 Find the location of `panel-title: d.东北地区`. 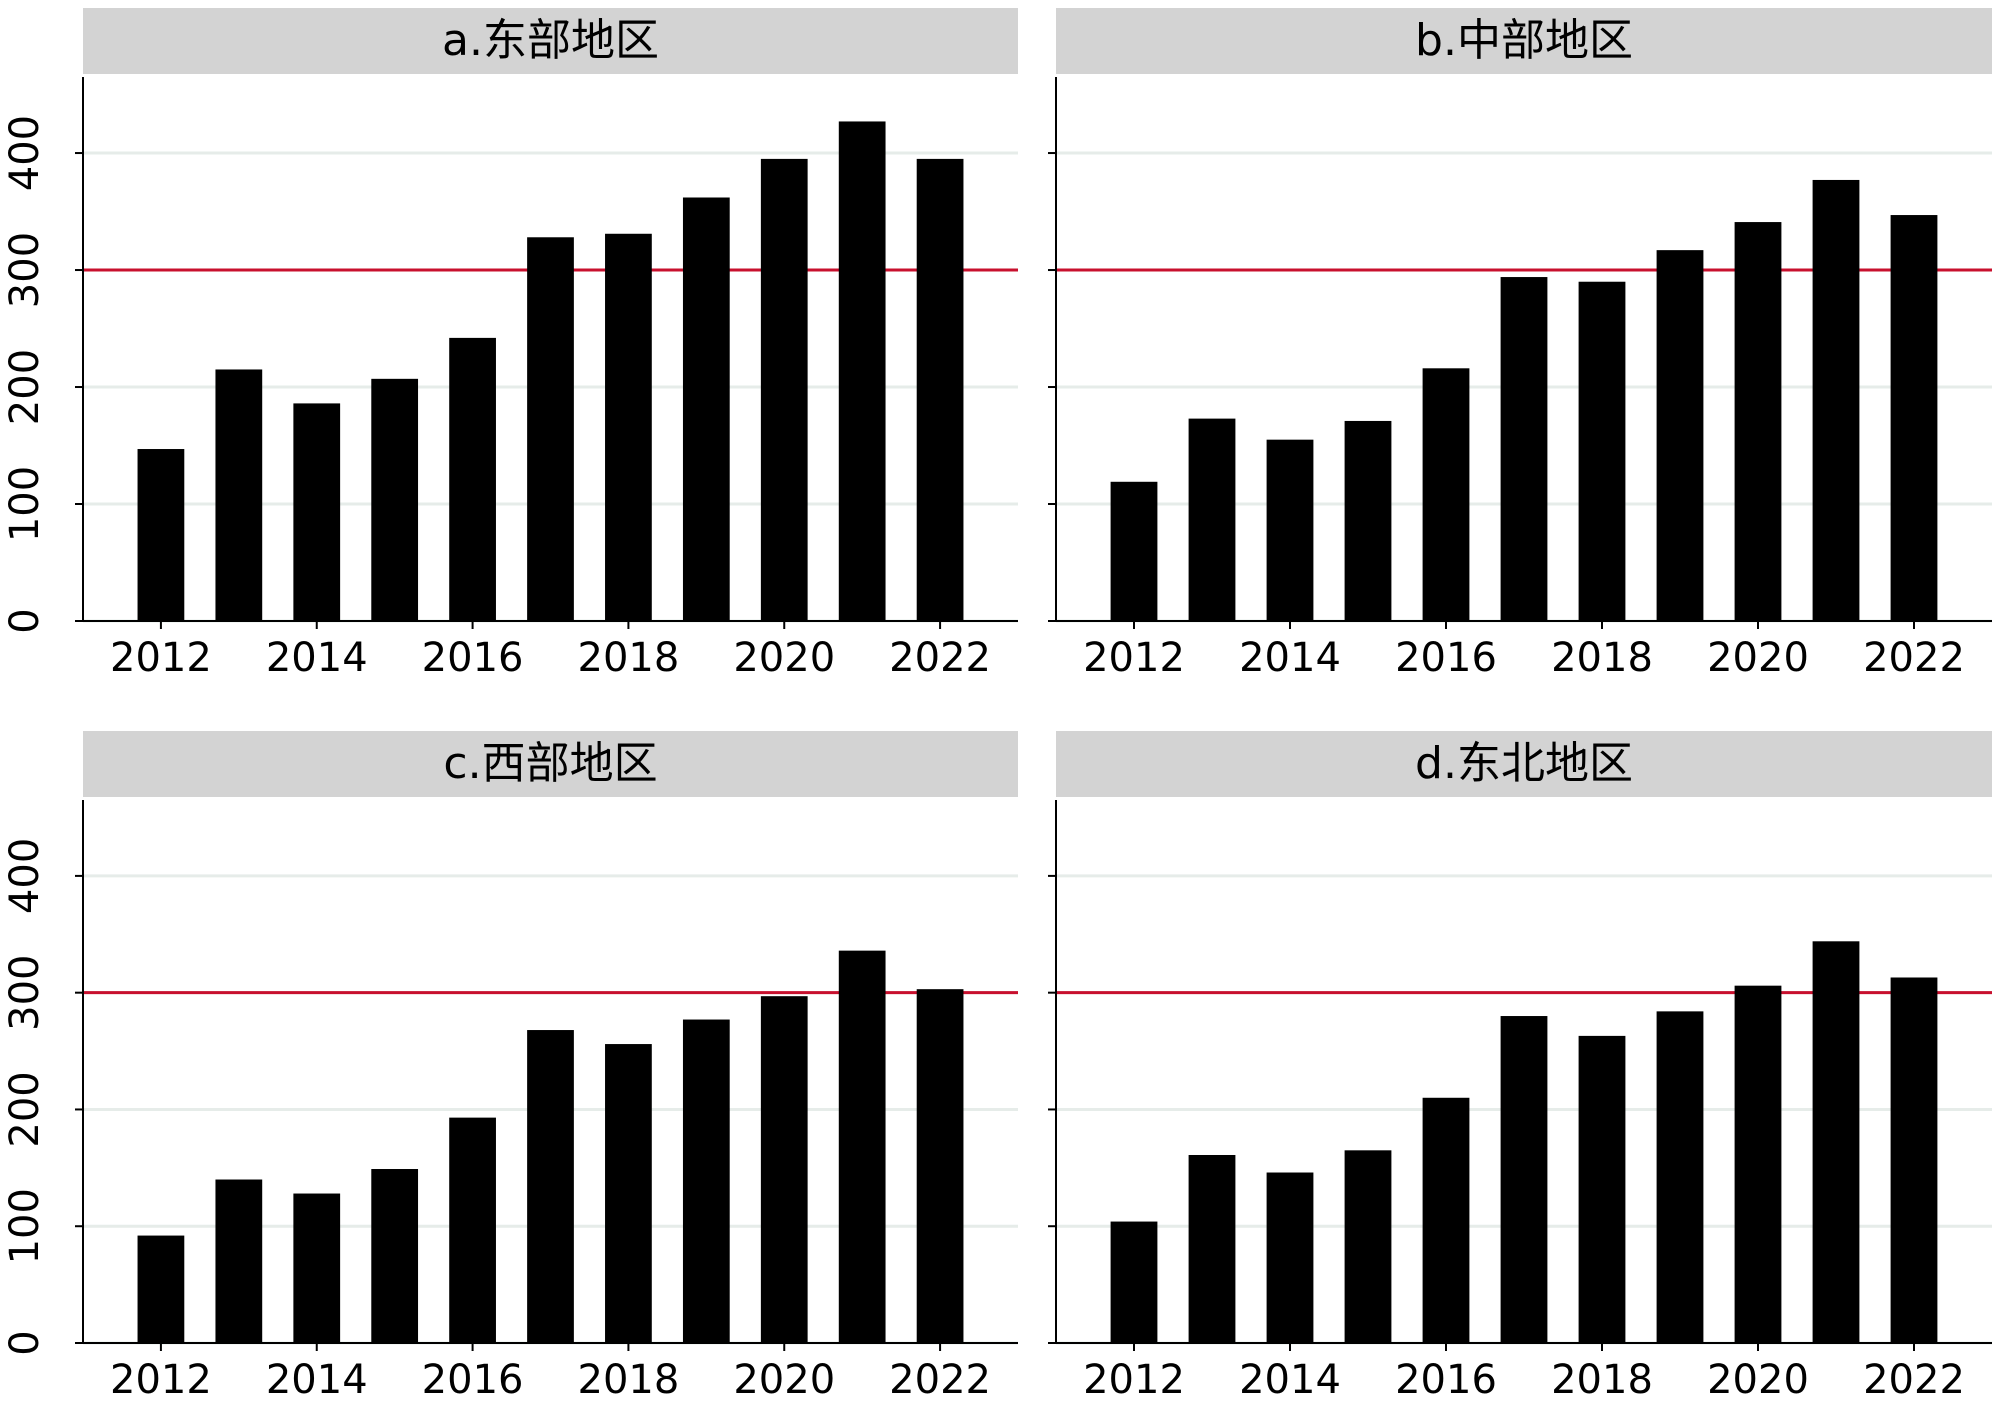

panel-title: d.东北地区 is located at coordinates (1524, 763).